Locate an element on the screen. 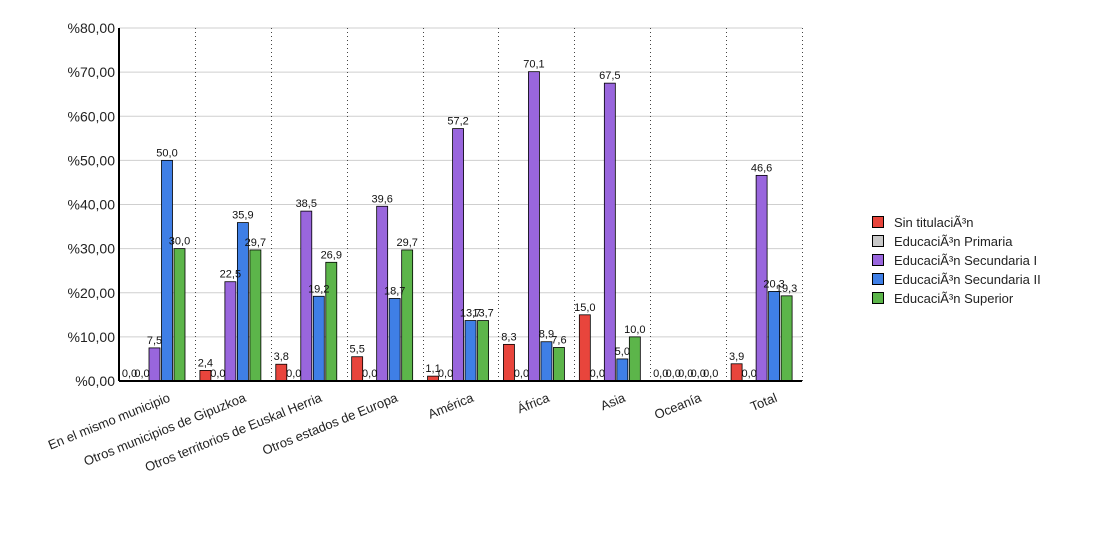 The image size is (1100, 550). data-label: 18,7 is located at coordinates (394, 291).